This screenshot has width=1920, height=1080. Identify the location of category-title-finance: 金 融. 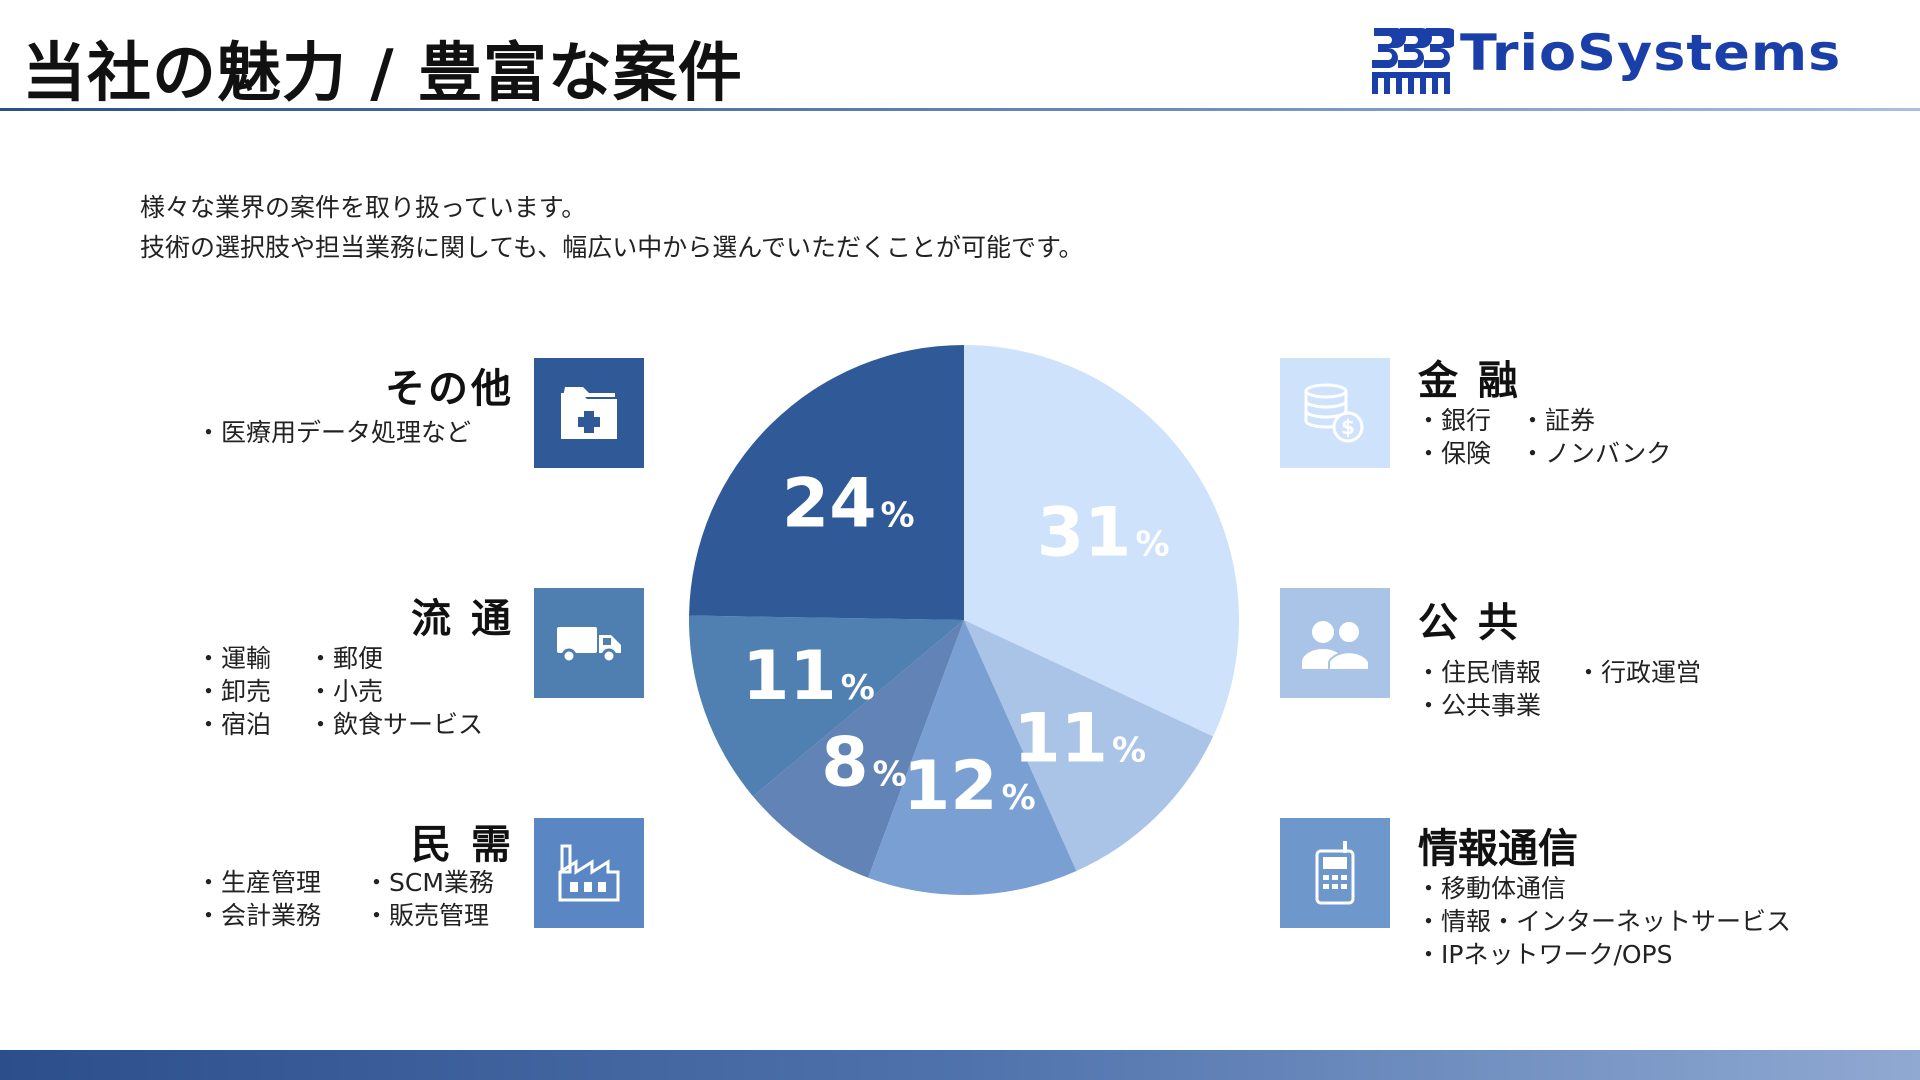
(1469, 381).